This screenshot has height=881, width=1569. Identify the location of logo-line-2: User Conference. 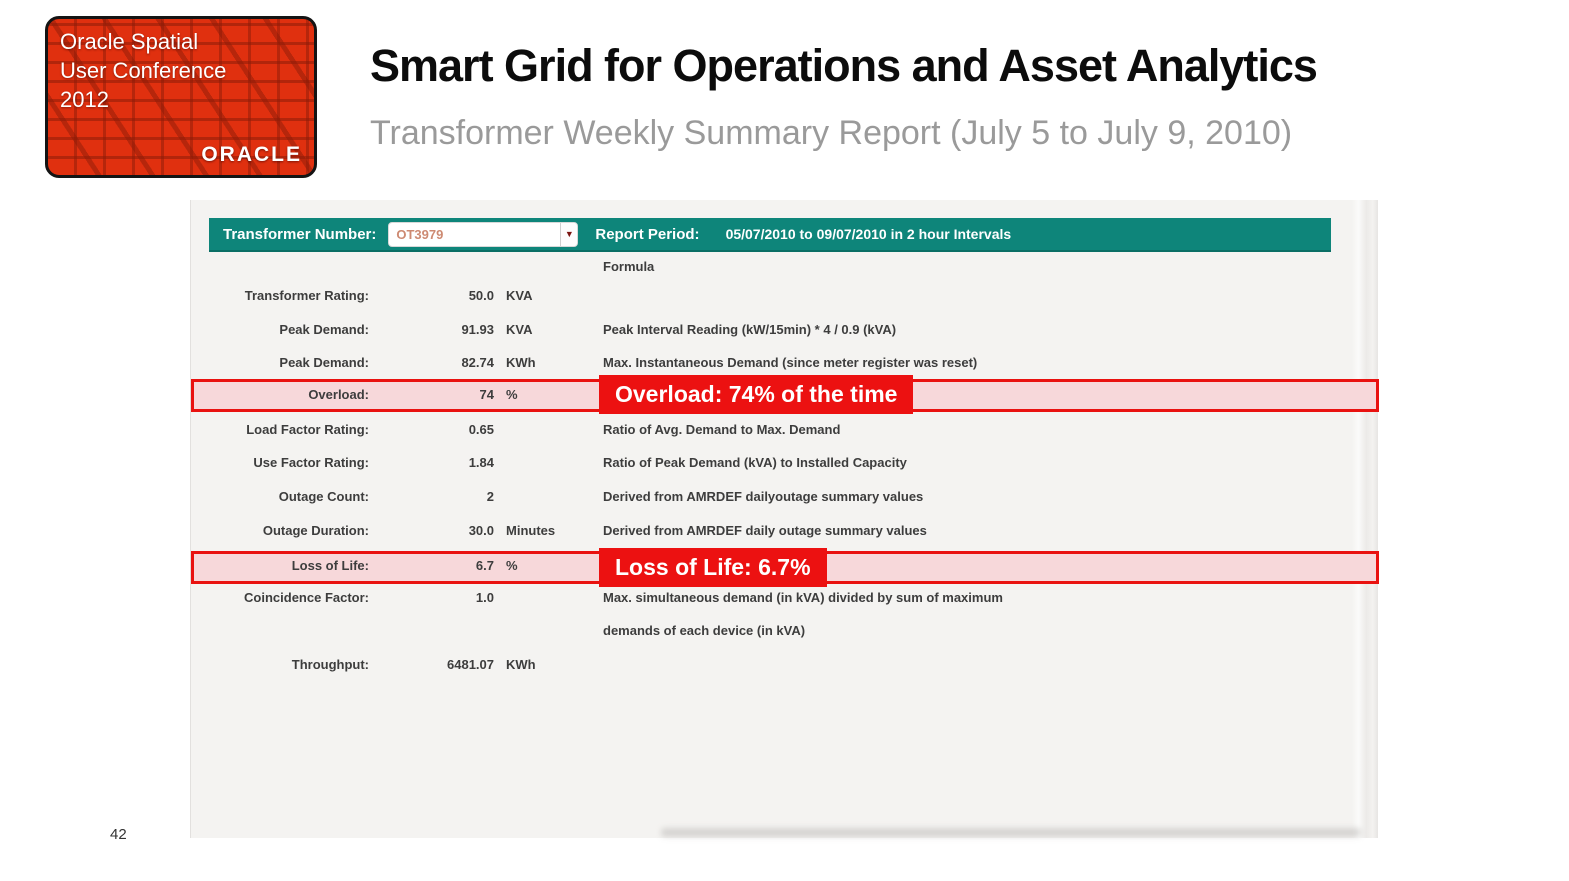
(143, 70).